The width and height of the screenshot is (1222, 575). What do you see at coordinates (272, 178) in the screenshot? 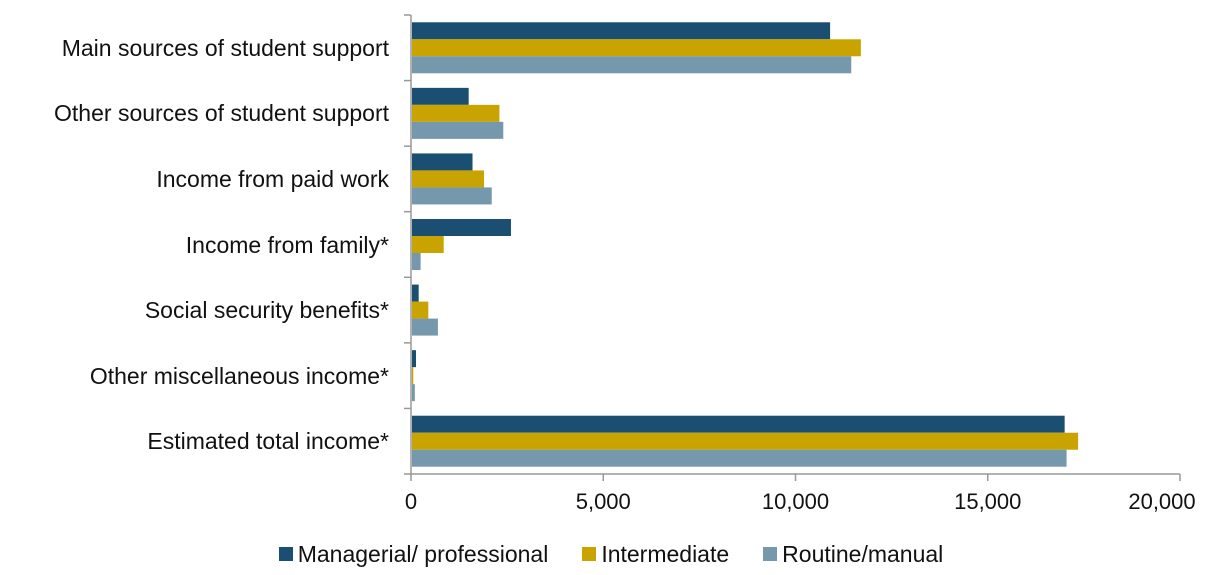
I see `category-label-3: Income from paid work` at bounding box center [272, 178].